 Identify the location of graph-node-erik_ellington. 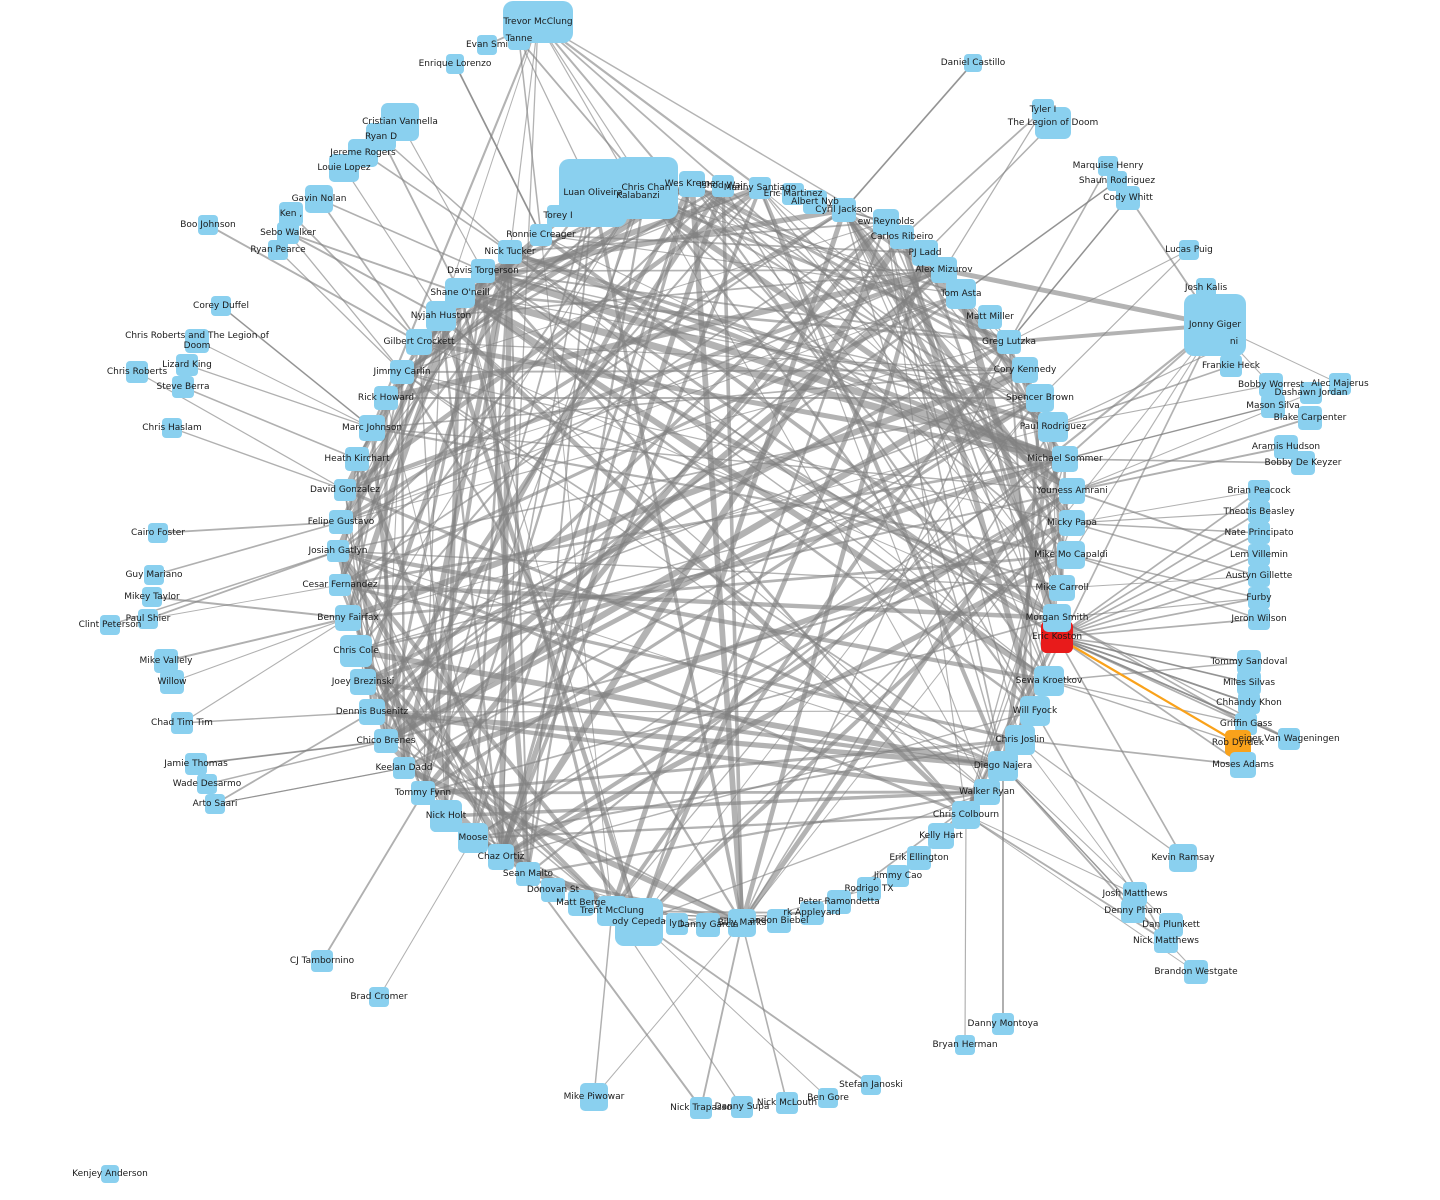
(919, 858).